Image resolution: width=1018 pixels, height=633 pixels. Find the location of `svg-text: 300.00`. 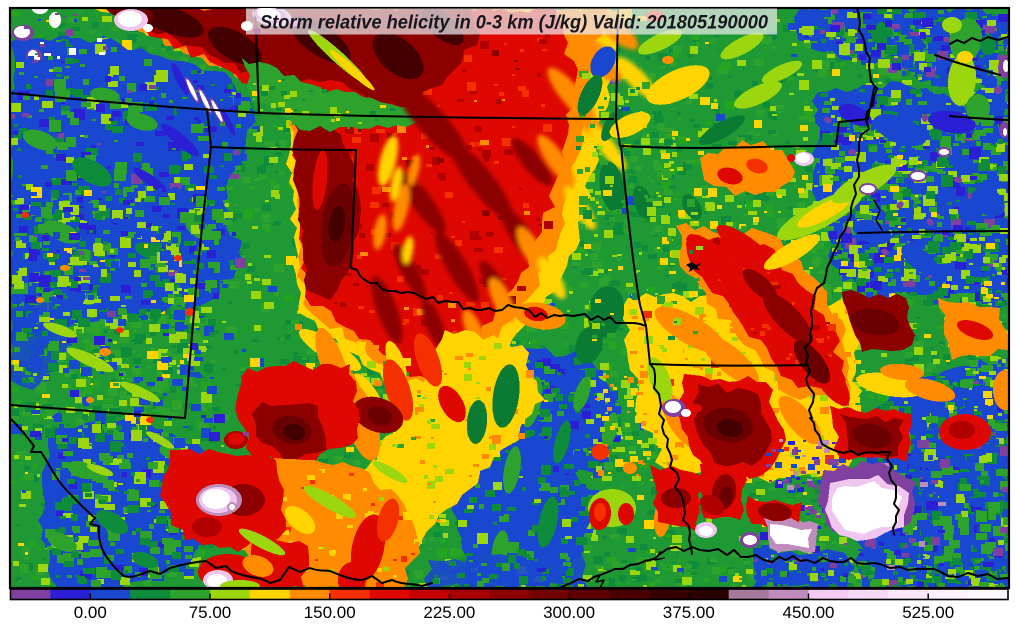

svg-text: 300.00 is located at coordinates (569, 612).